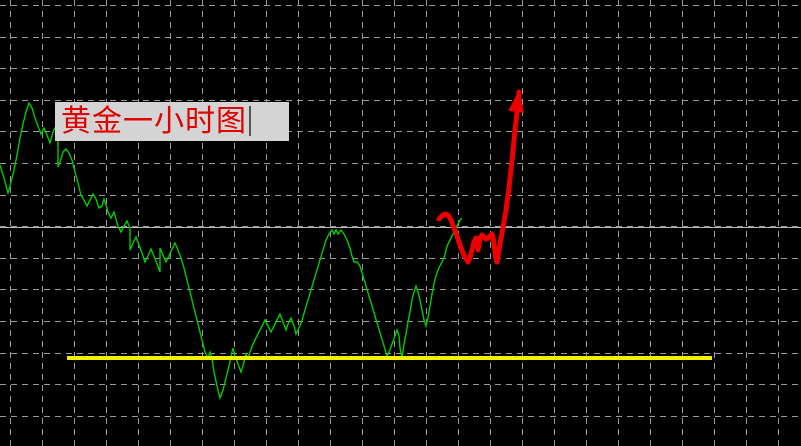  Describe the element at coordinates (516, 101) in the screenshot. I see `forecast-arrow-head` at that location.